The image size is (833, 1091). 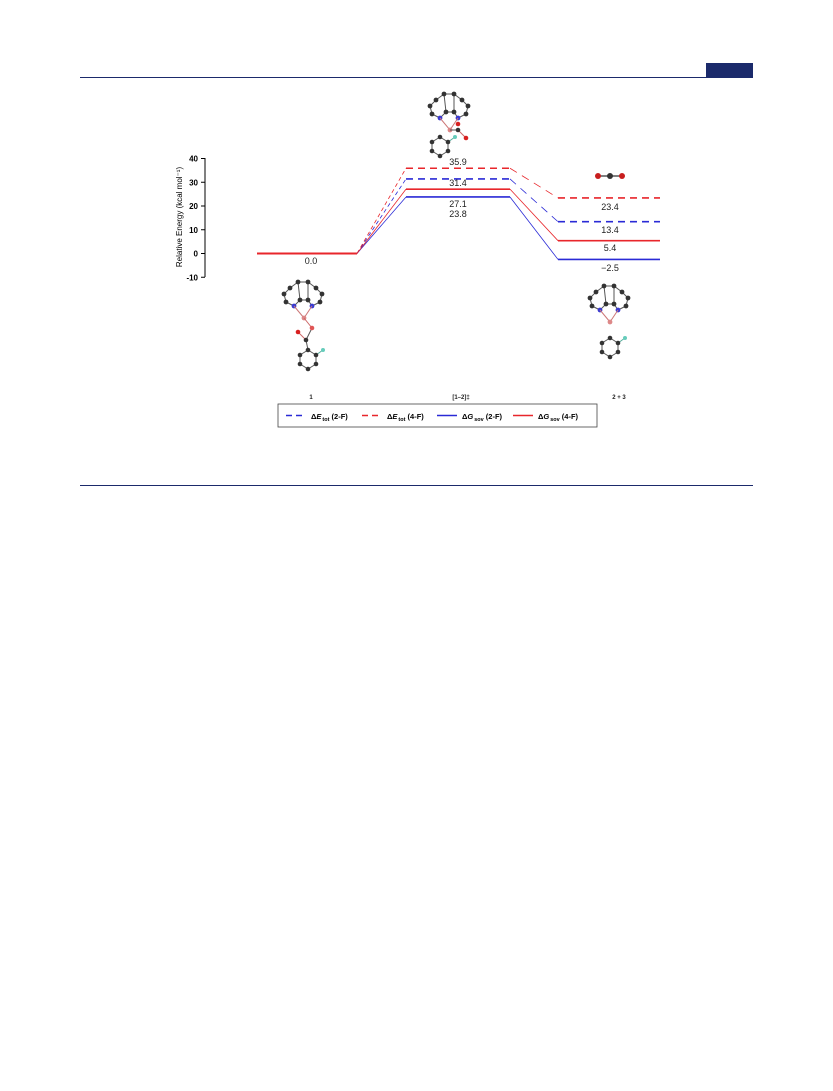 I want to click on series-gsov-2f, so click(x=508, y=228).